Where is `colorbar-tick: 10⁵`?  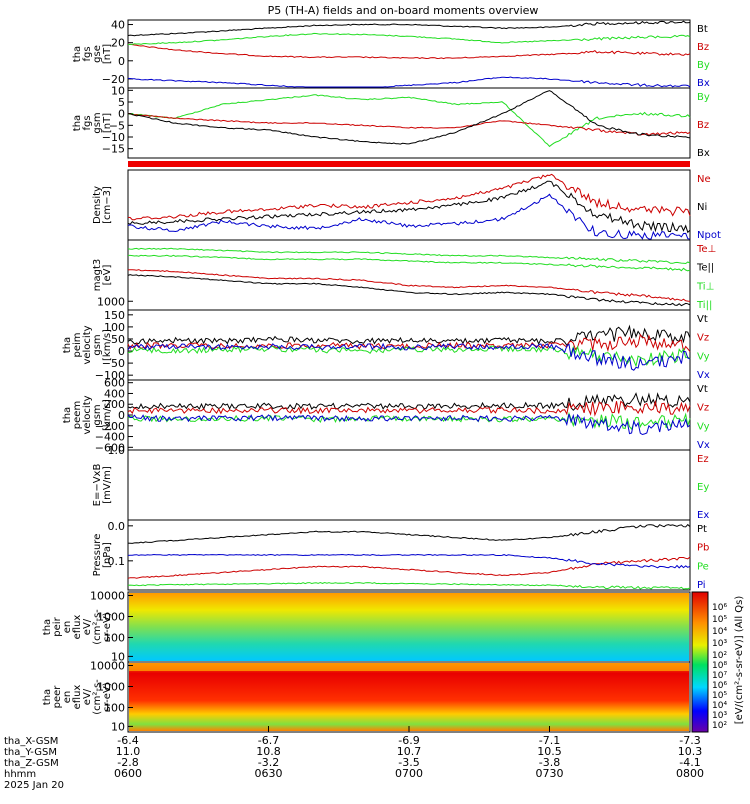 colorbar-tick: 10⁵ is located at coordinates (719, 620).